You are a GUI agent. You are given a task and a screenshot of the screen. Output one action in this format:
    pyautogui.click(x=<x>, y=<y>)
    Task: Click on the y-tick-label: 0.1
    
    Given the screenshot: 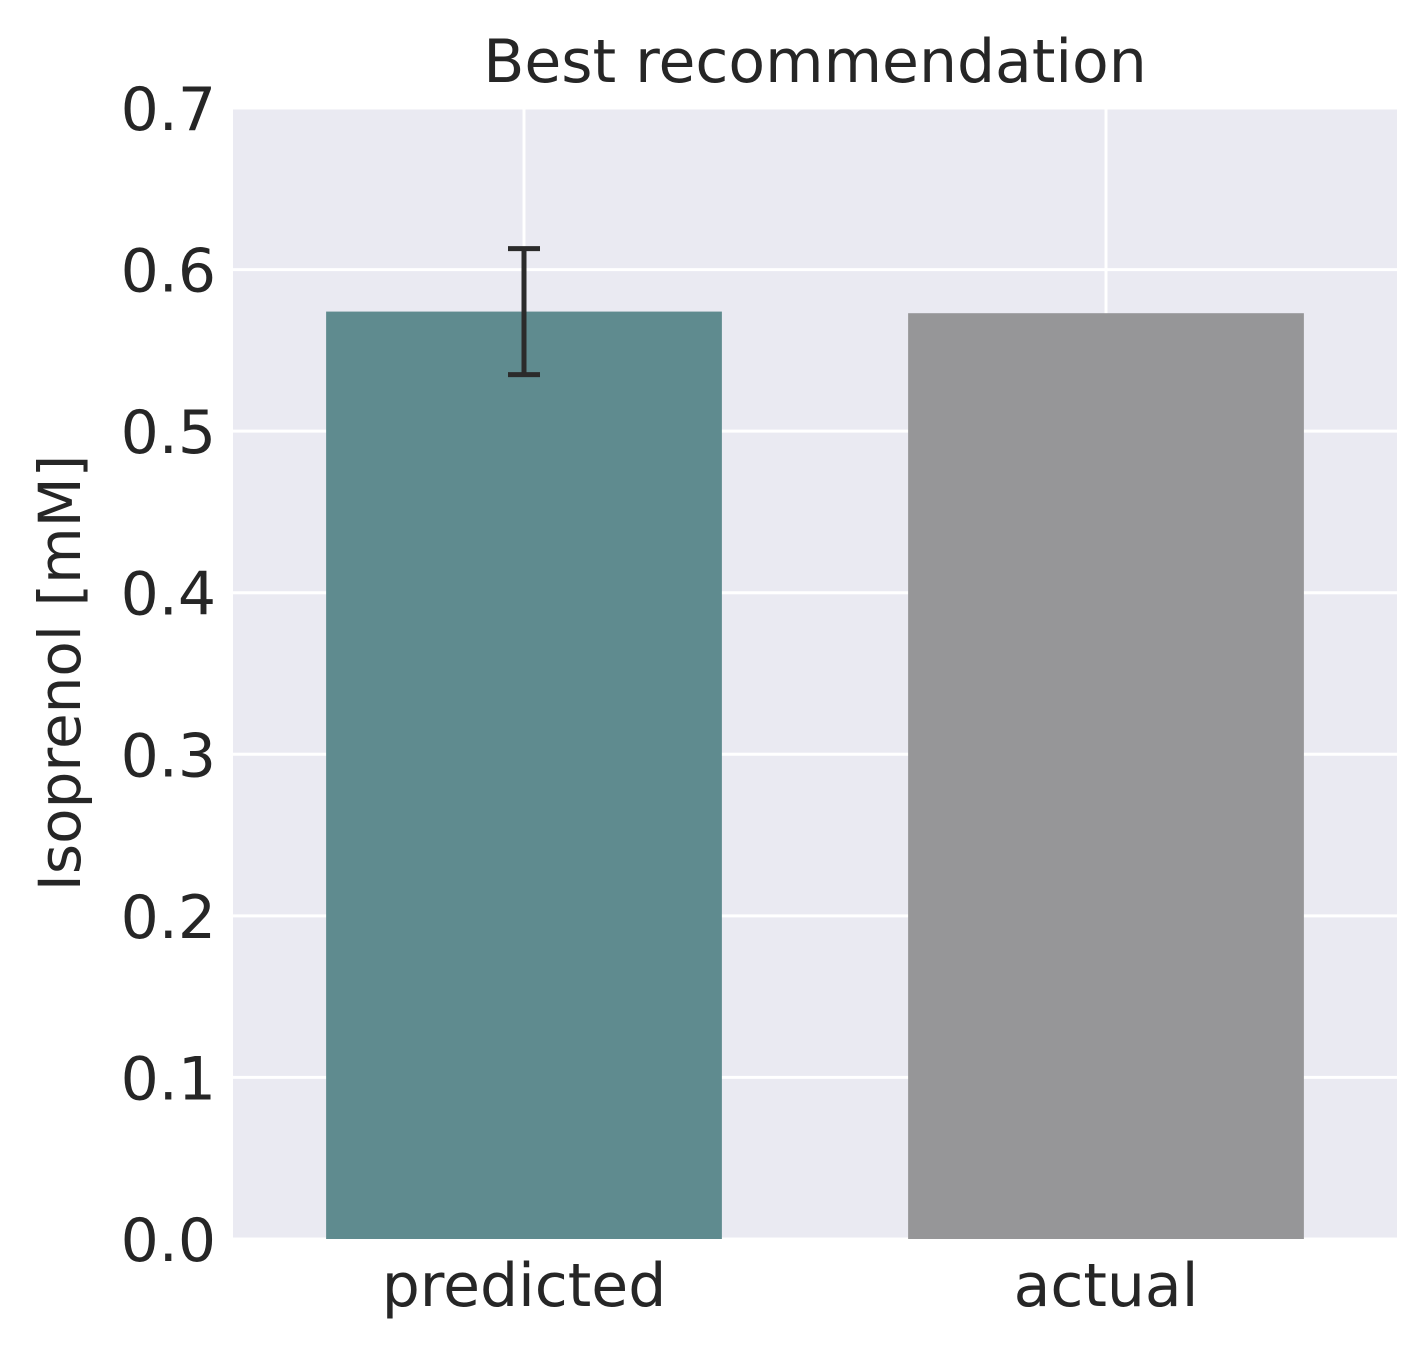 What is the action you would take?
    pyautogui.click(x=168, y=1079)
    